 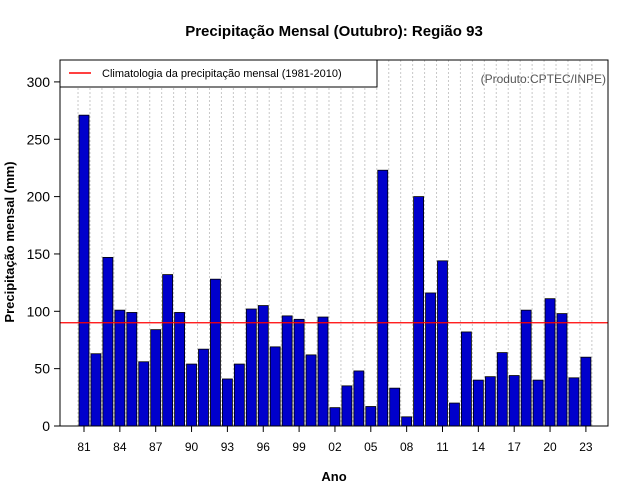 I want to click on x-tick-label: 08, so click(x=407, y=447).